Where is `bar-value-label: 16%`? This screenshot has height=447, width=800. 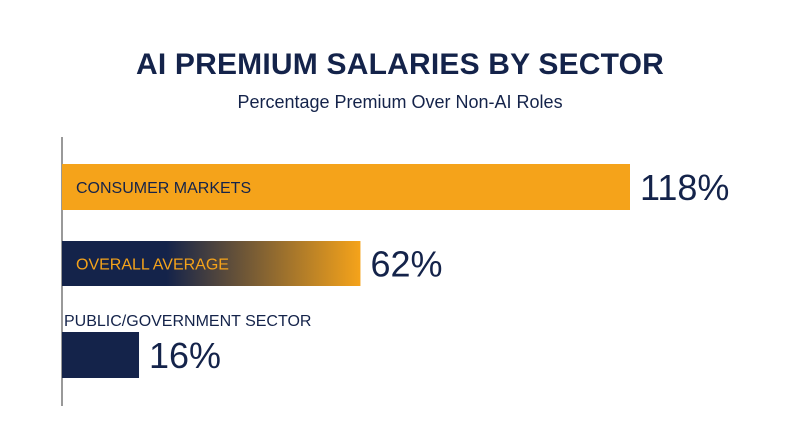
bar-value-label: 16% is located at coordinates (185, 355).